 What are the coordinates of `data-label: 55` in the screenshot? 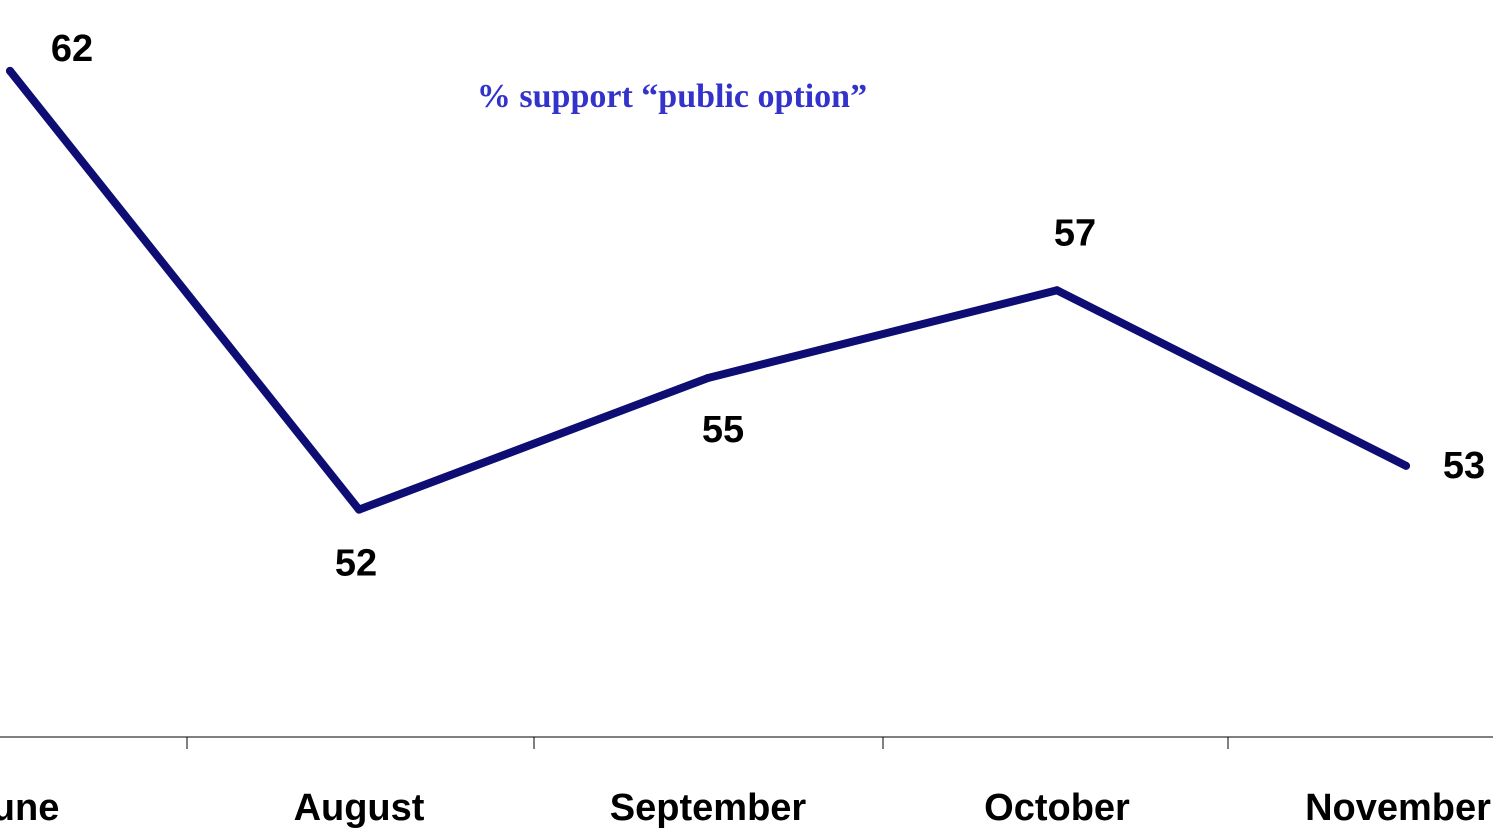 It's located at (723, 430).